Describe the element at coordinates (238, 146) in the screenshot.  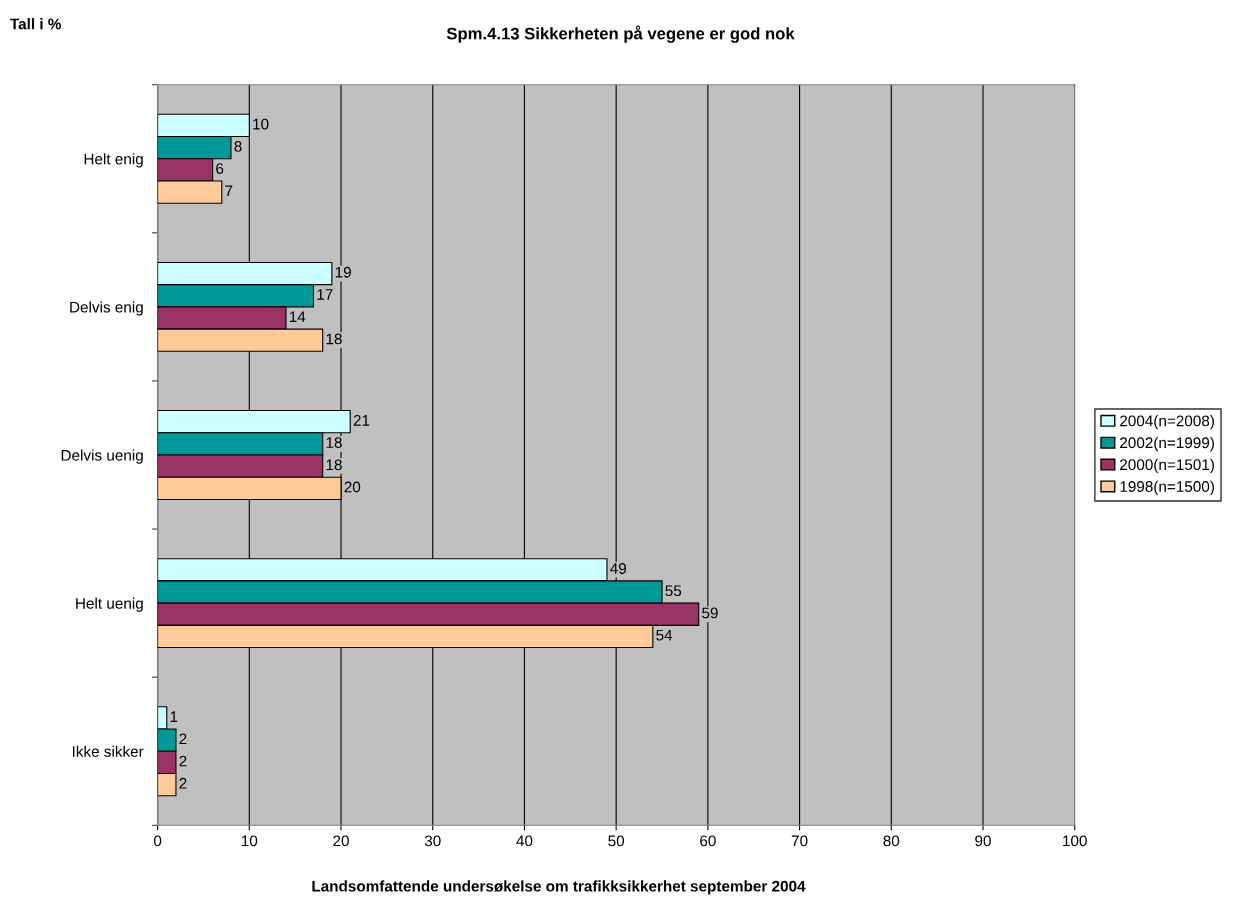
I see `data-label: 8` at that location.